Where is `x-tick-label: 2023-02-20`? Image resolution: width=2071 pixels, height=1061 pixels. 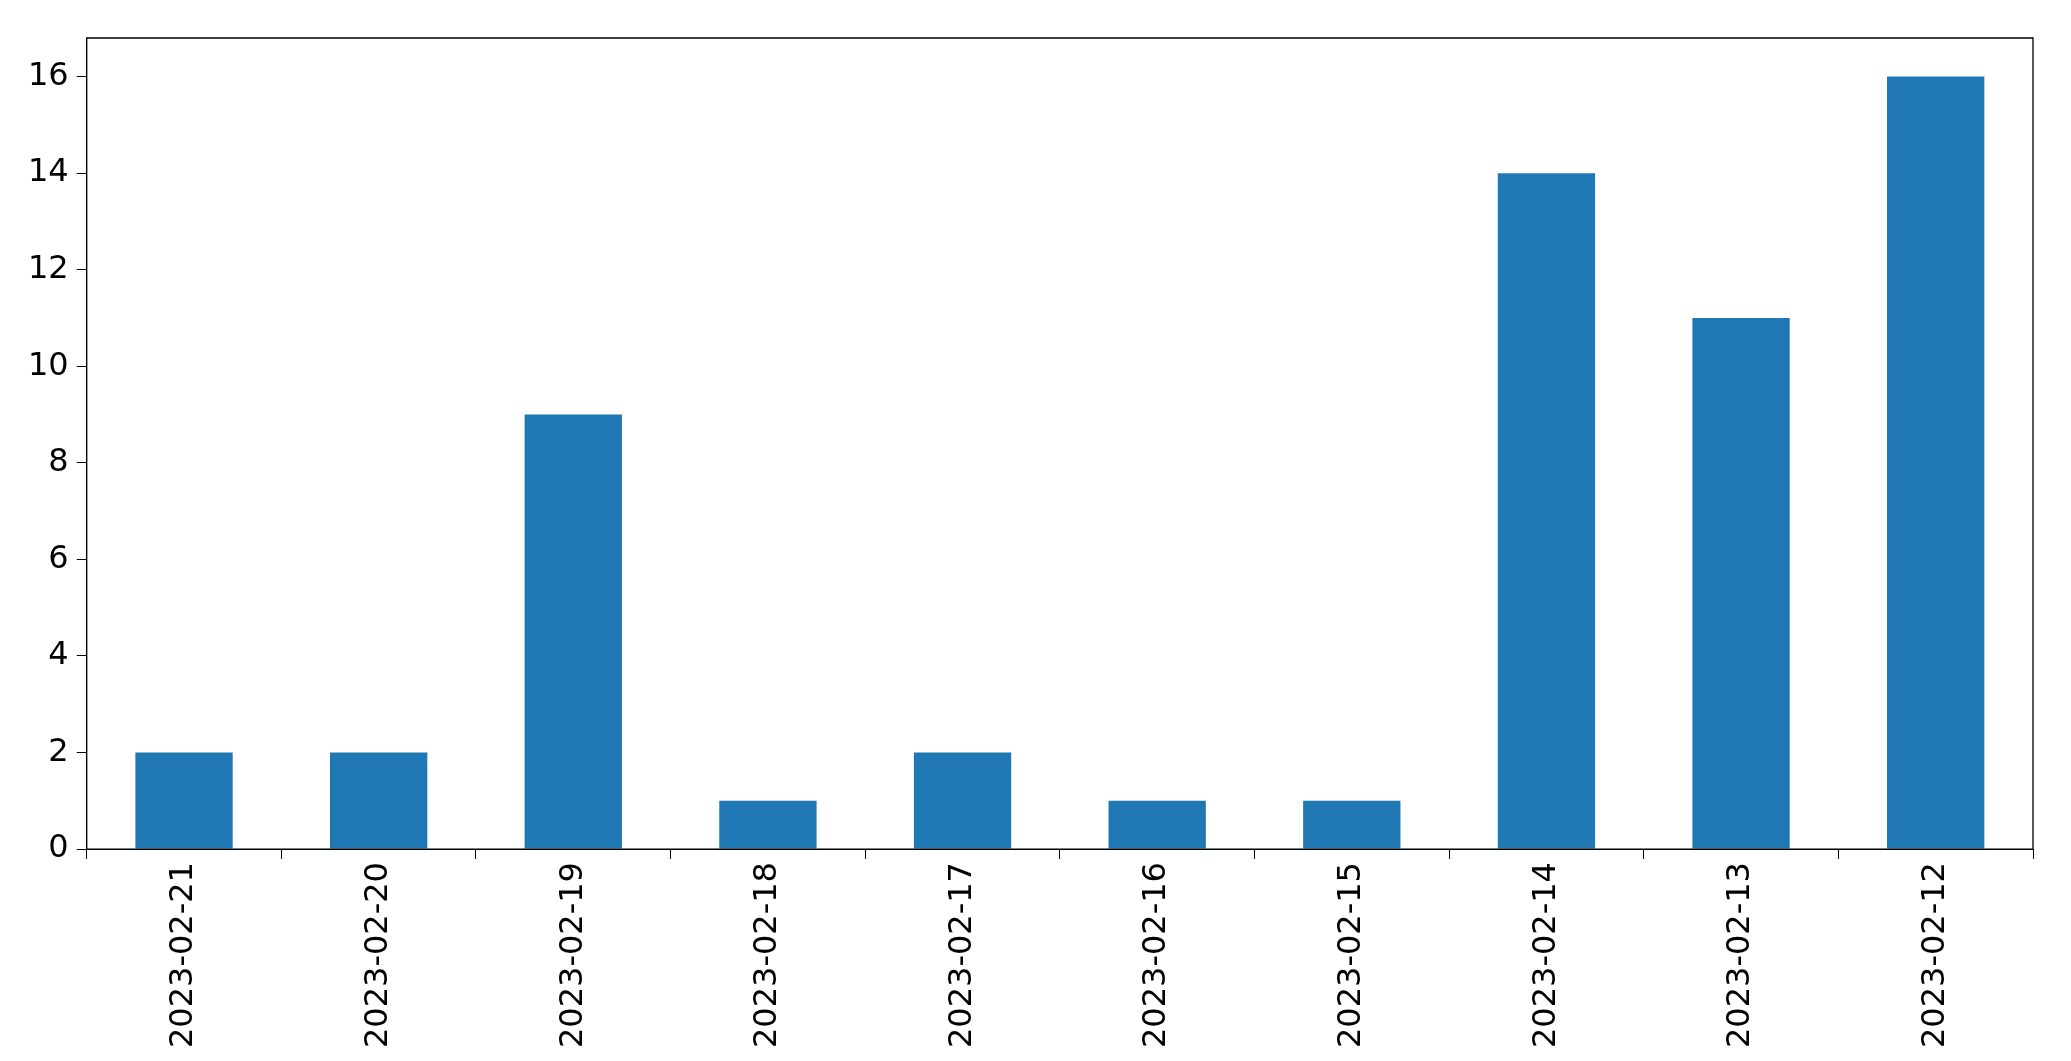 x-tick-label: 2023-02-20 is located at coordinates (375, 955).